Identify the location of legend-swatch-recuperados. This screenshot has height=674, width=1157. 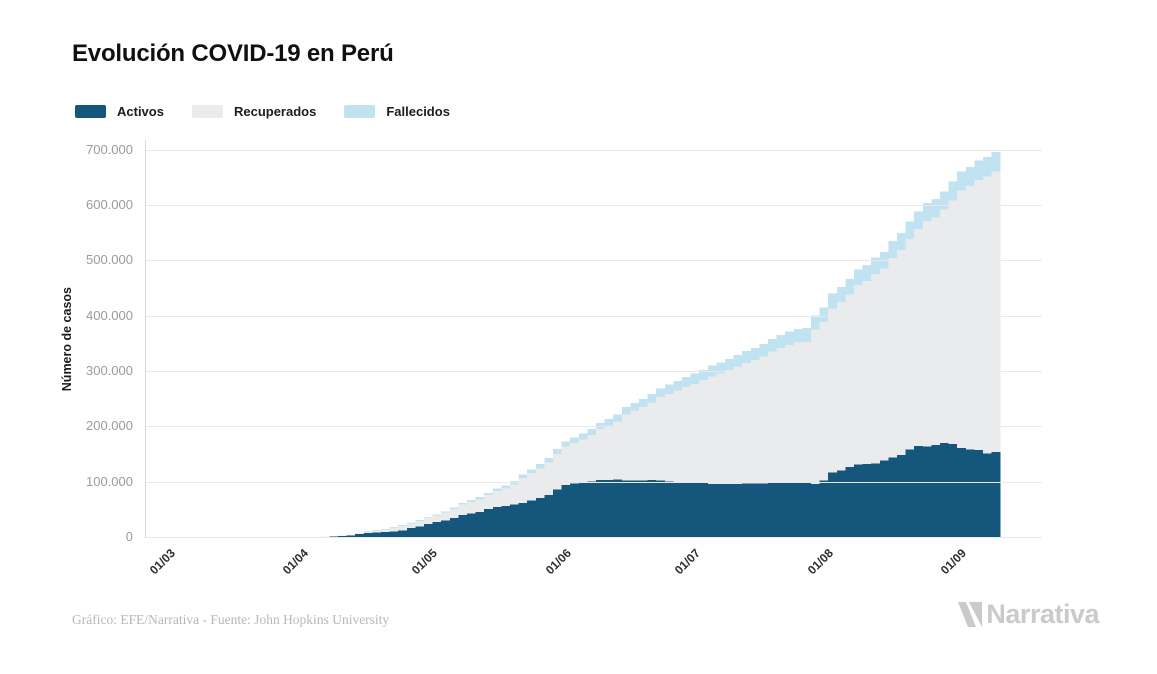
(207, 111).